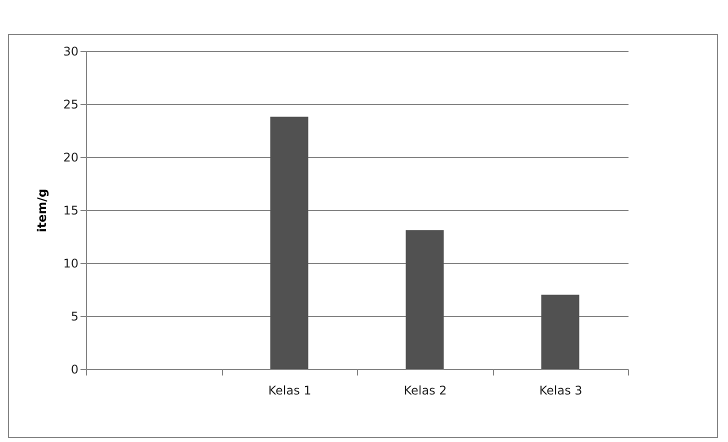 The width and height of the screenshot is (728, 442). Describe the element at coordinates (70, 105) in the screenshot. I see `y-tick-label: 25` at that location.